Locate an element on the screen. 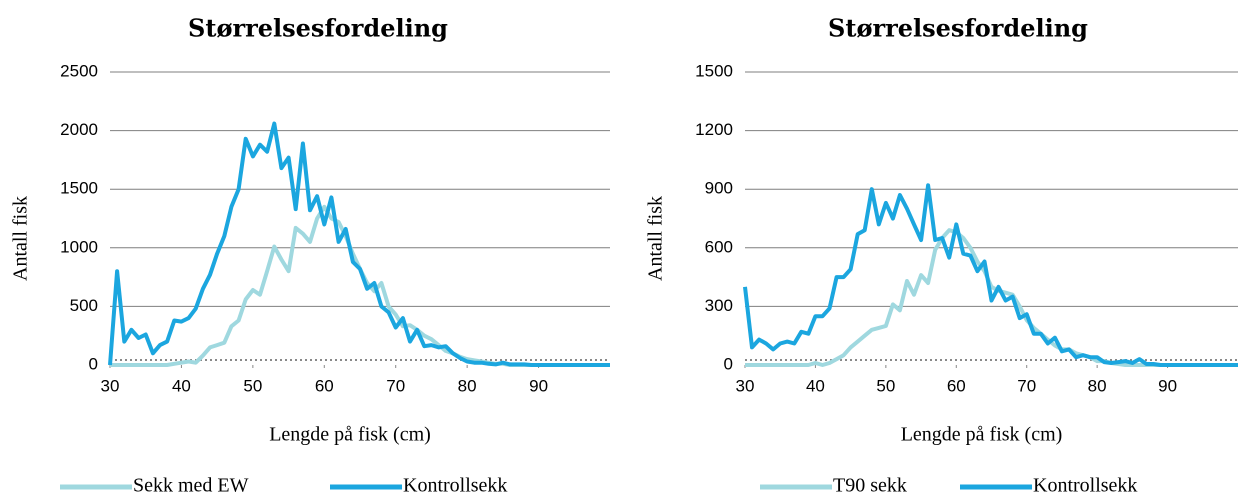 The image size is (1238, 497). legend-label: Sekk med EW is located at coordinates (191, 486).